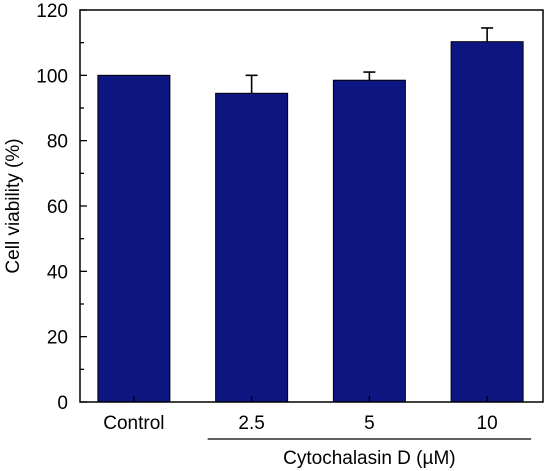  Describe the element at coordinates (62, 403) in the screenshot. I see `y-tick-label: 0` at that location.